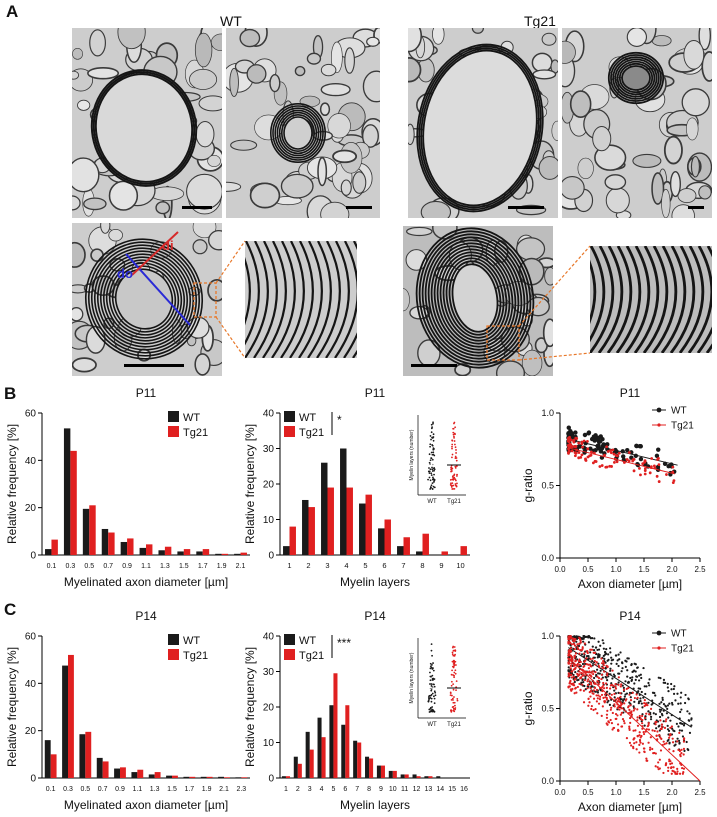  I want to click on bar-wt-0.7, so click(99, 767).